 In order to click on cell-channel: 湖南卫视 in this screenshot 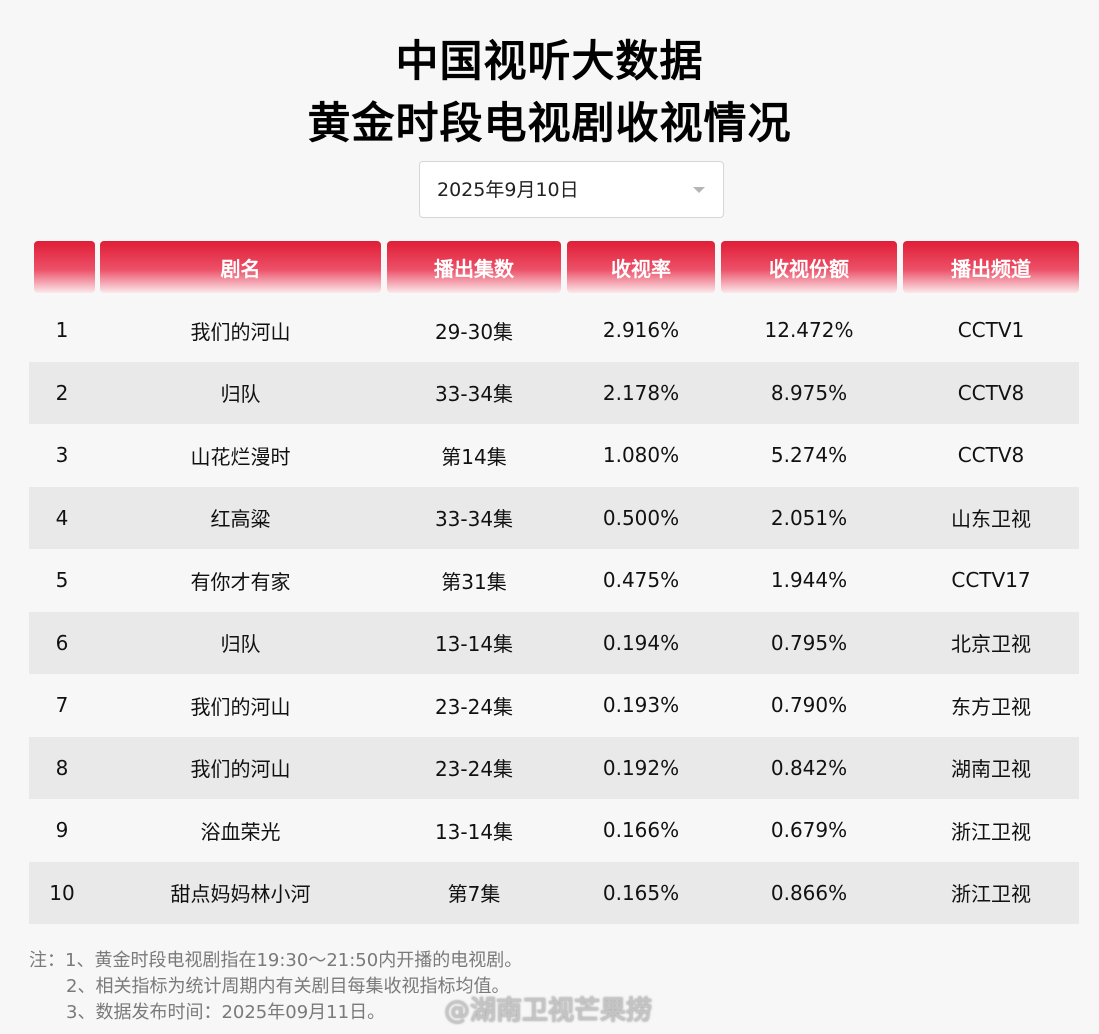, I will do `click(991, 769)`.